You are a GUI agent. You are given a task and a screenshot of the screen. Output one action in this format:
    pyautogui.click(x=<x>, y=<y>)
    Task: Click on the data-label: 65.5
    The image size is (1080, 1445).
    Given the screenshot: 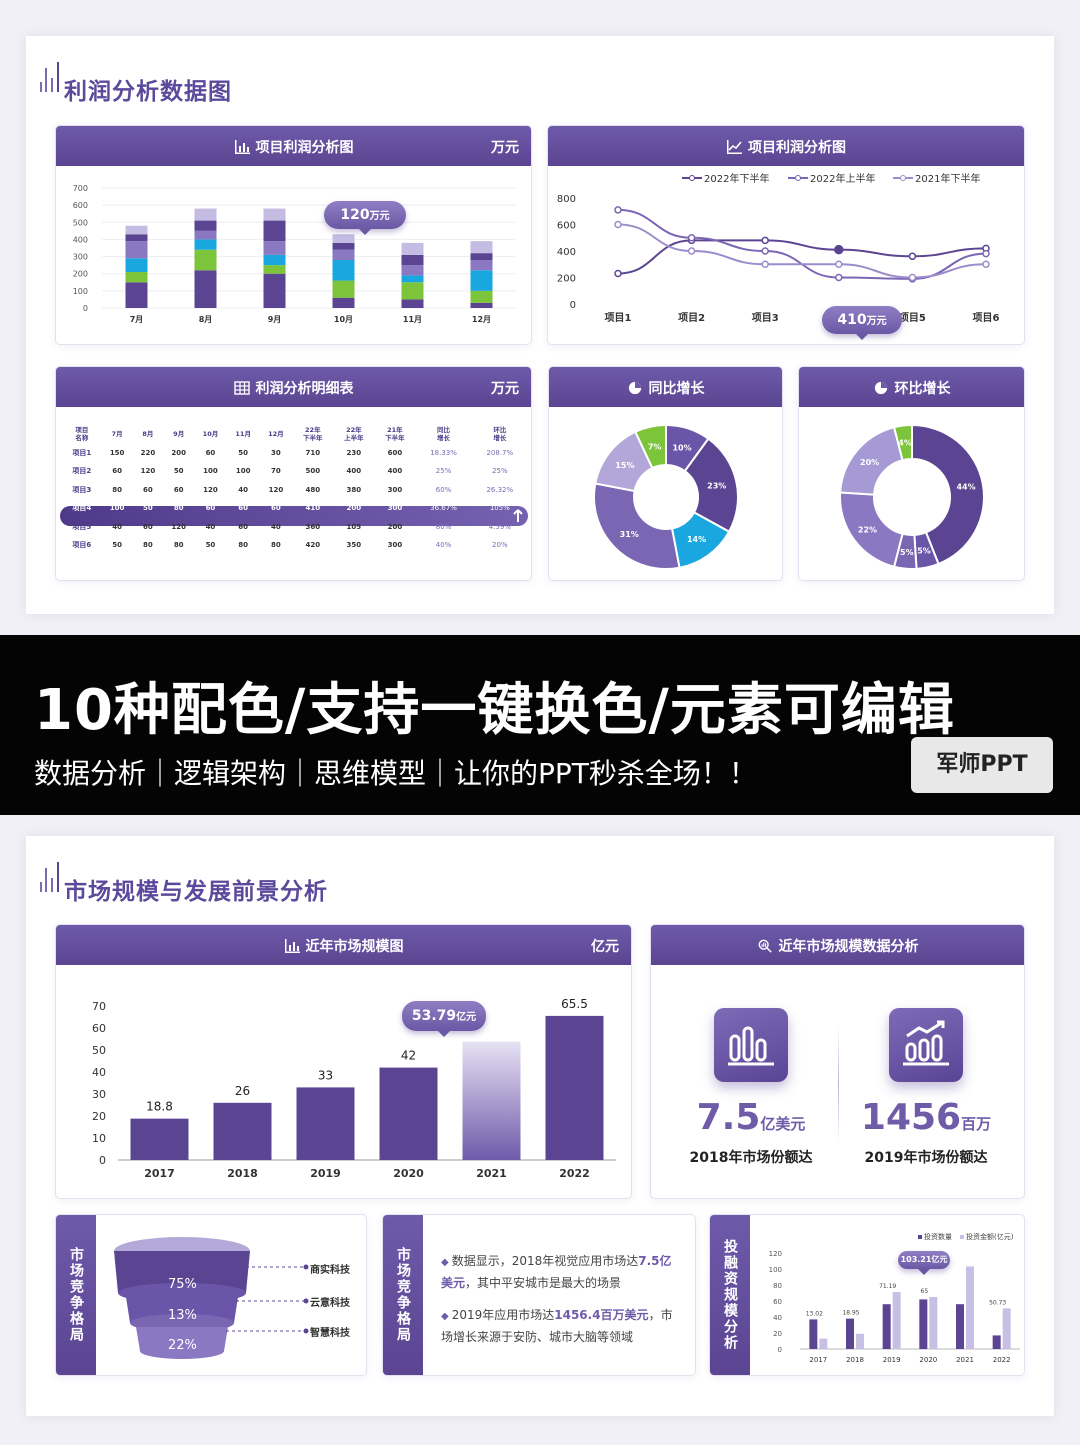 What is the action you would take?
    pyautogui.click(x=574, y=1004)
    